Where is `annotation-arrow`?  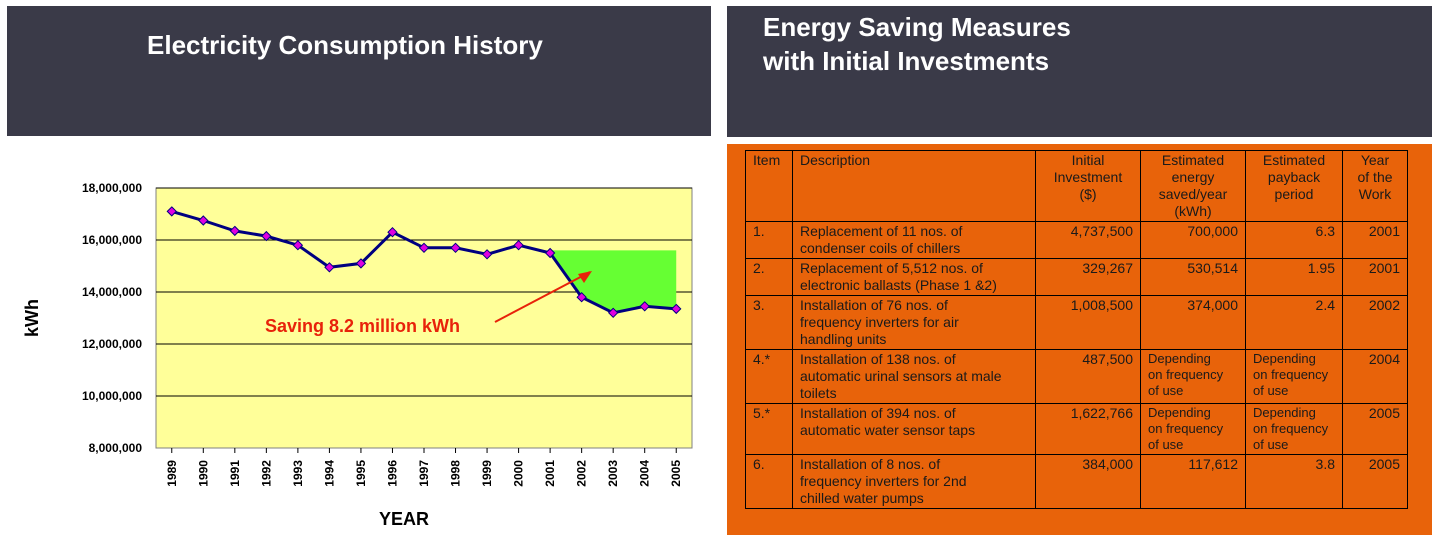 annotation-arrow is located at coordinates (542, 297).